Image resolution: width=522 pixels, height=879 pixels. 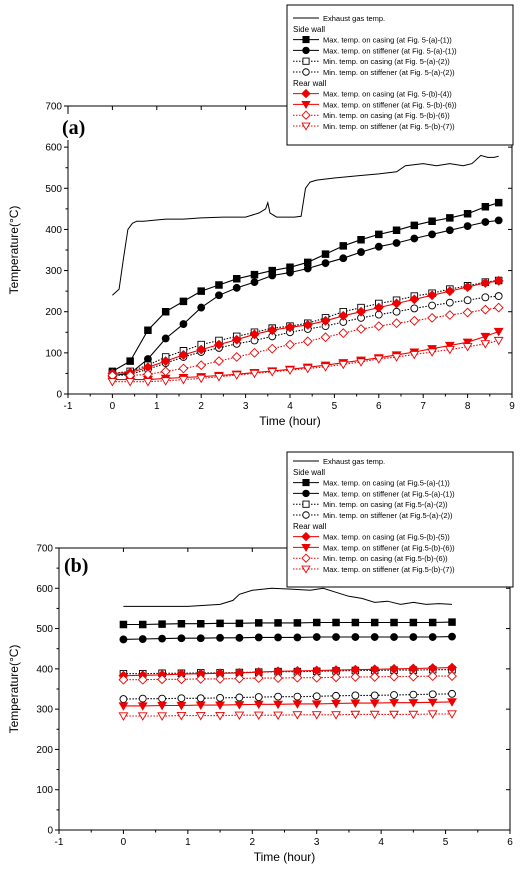 What do you see at coordinates (386, 537) in the screenshot?
I see `legend-entry: Max. temp. on casing (at Fig.5-(b)-(5))` at bounding box center [386, 537].